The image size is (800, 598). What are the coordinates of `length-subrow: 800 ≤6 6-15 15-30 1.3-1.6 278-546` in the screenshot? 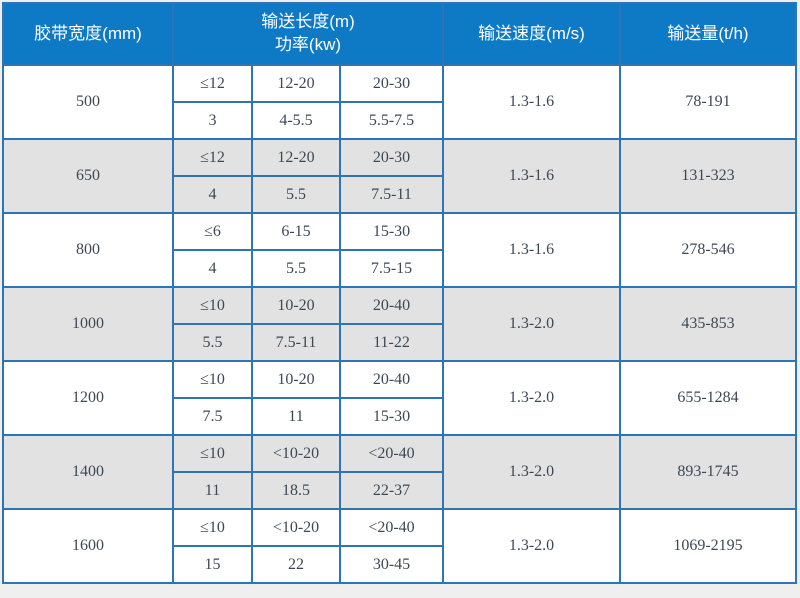 It's located at (399, 250).